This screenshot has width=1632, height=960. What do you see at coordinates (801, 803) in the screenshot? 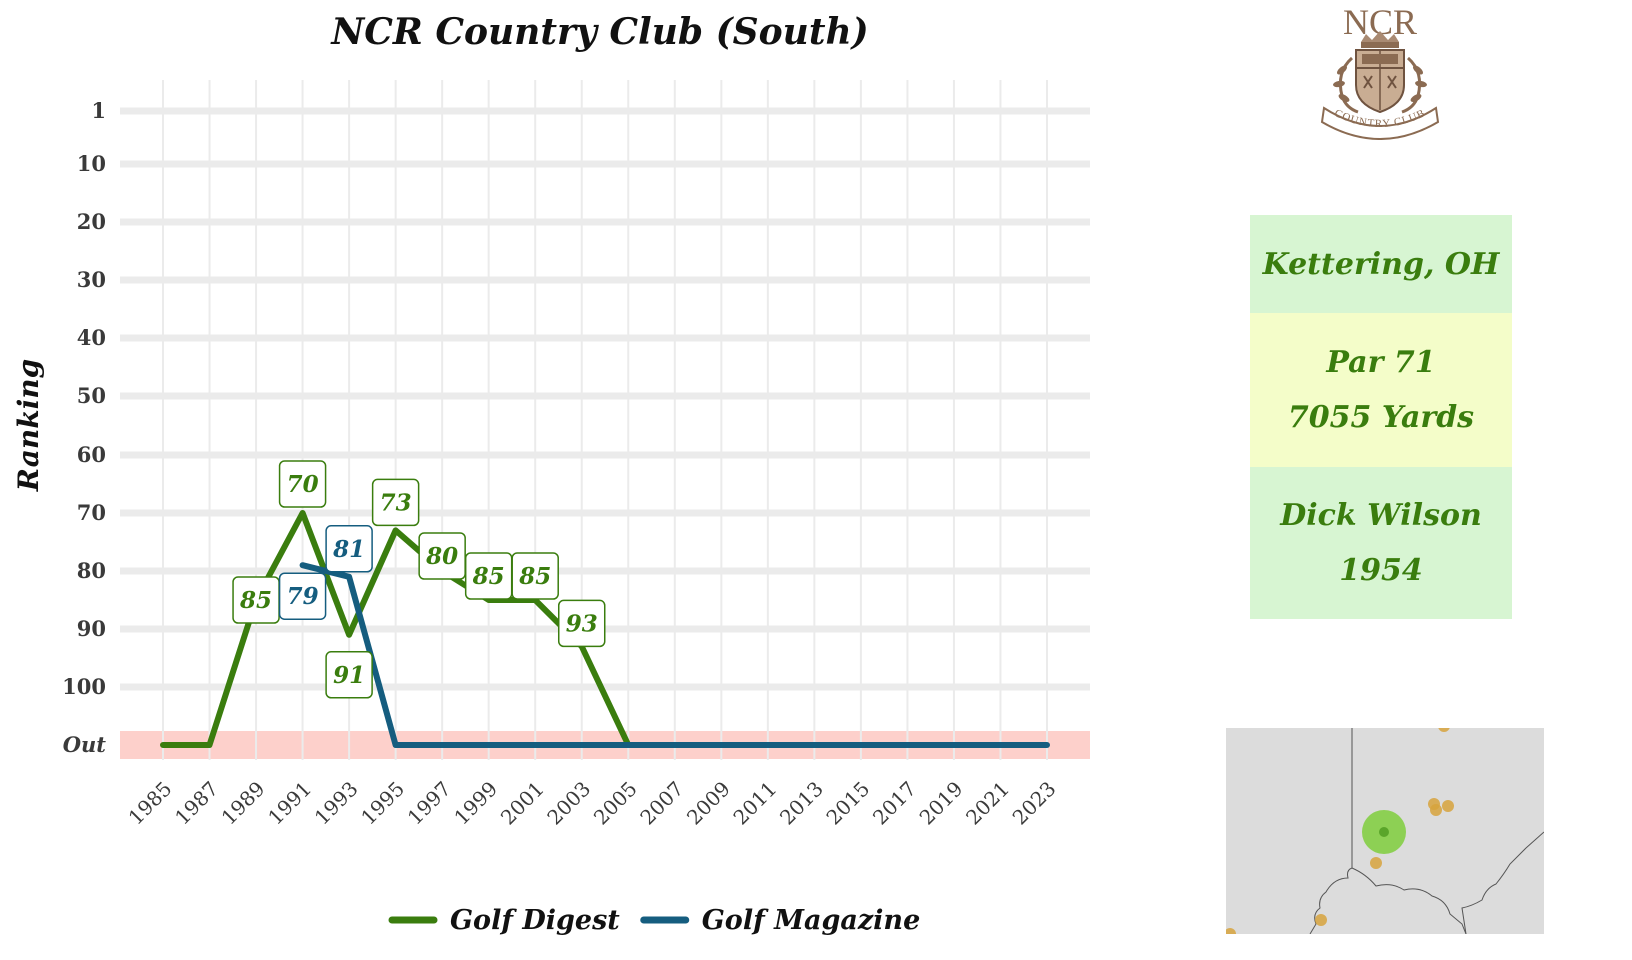
I see `x-tick-label: 2013` at bounding box center [801, 803].